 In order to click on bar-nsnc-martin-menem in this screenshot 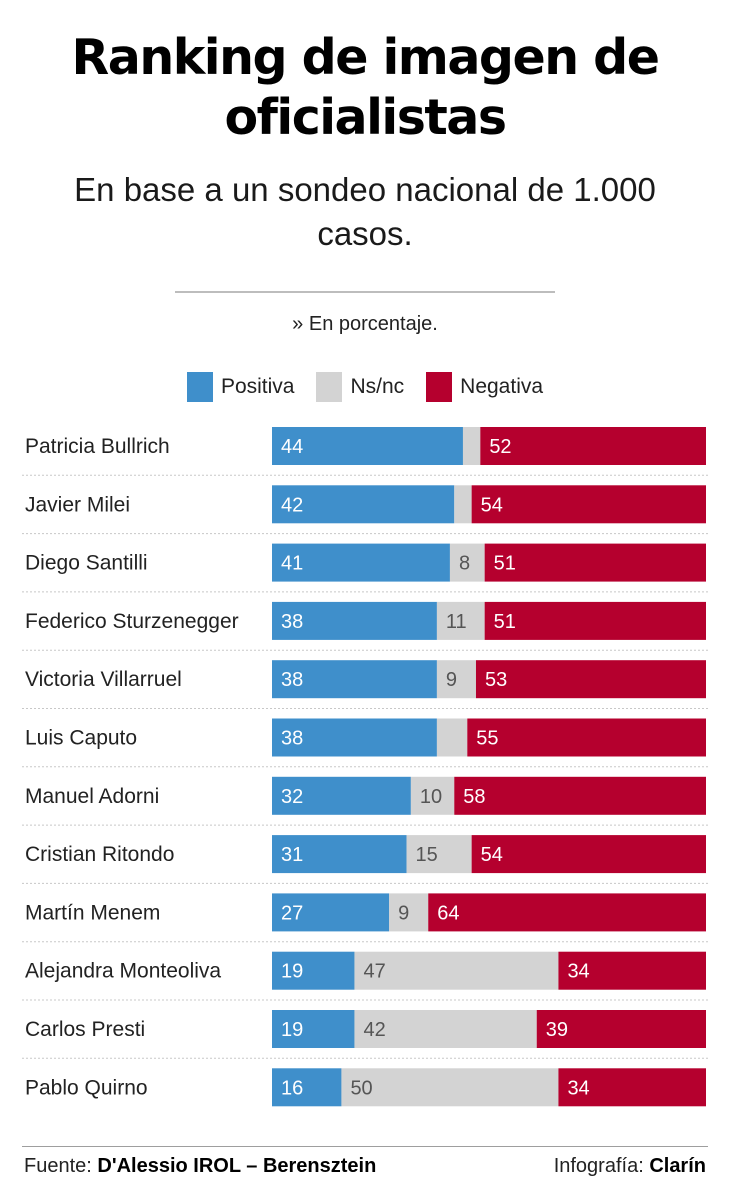, I will do `click(409, 912)`.